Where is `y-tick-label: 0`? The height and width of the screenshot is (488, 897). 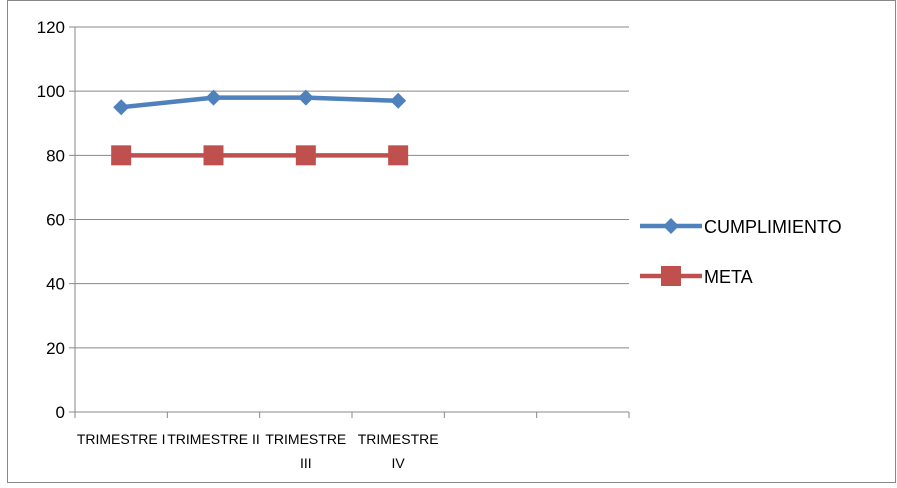
y-tick-label: 0 is located at coordinates (60, 412).